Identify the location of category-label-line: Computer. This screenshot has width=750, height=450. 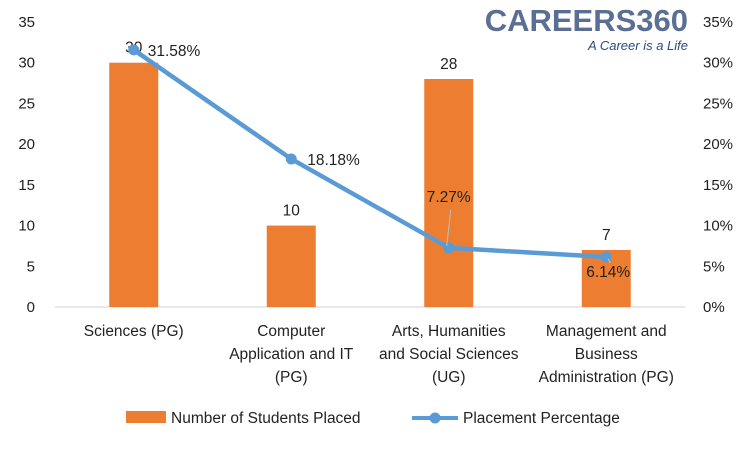
(291, 331).